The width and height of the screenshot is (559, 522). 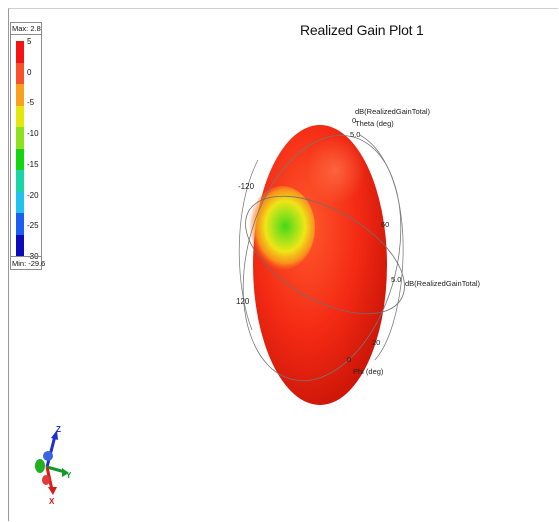 I want to click on y-axis-arrow, so click(x=65, y=472).